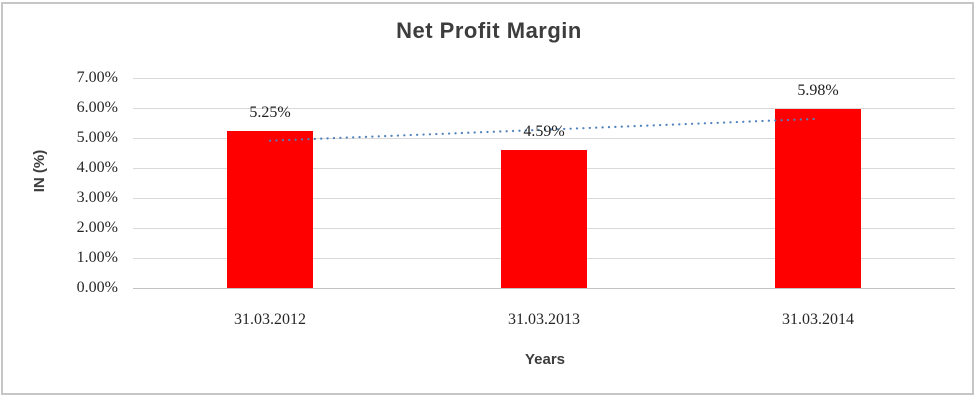 This screenshot has width=978, height=401. I want to click on y-axis-tick-label: 1.00%, so click(97, 257).